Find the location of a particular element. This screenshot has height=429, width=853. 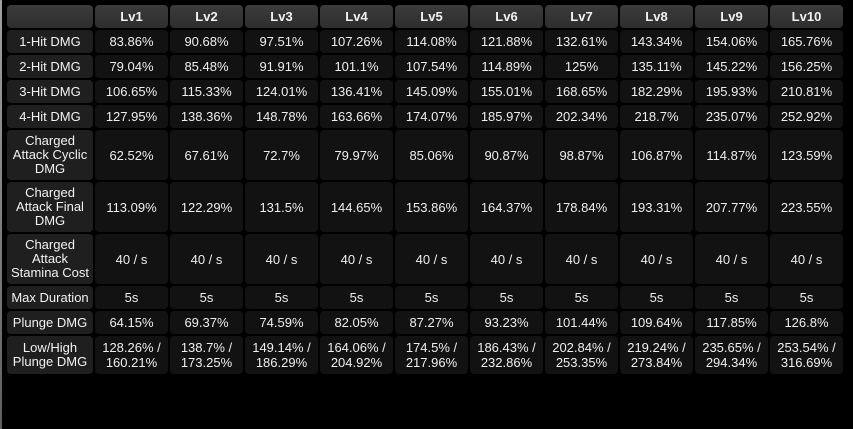

stat-cell: 135.11% is located at coordinates (656, 66).